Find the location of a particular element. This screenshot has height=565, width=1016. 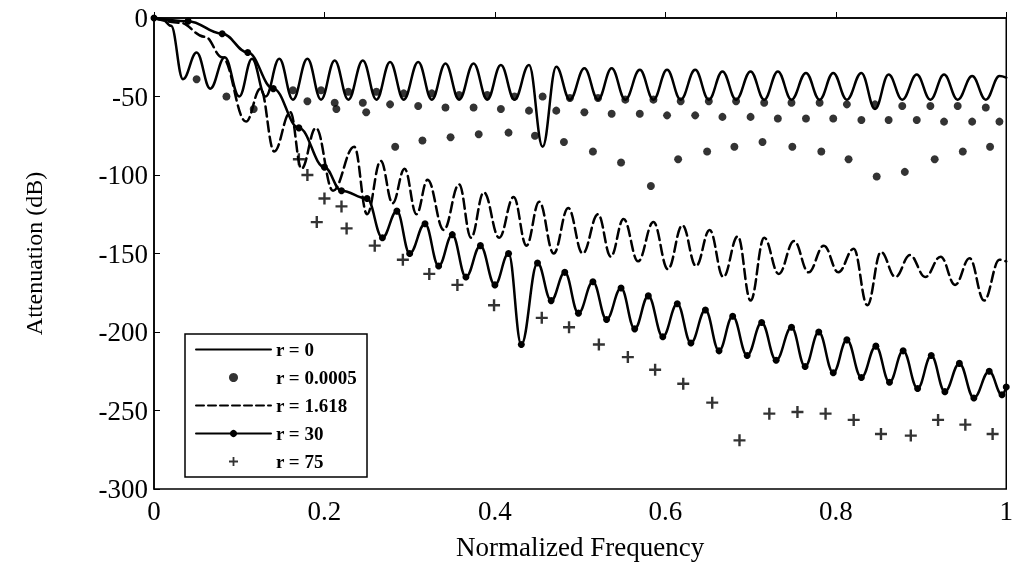

y-axis-title: Attenuation (dB) is located at coordinates (34, 253).